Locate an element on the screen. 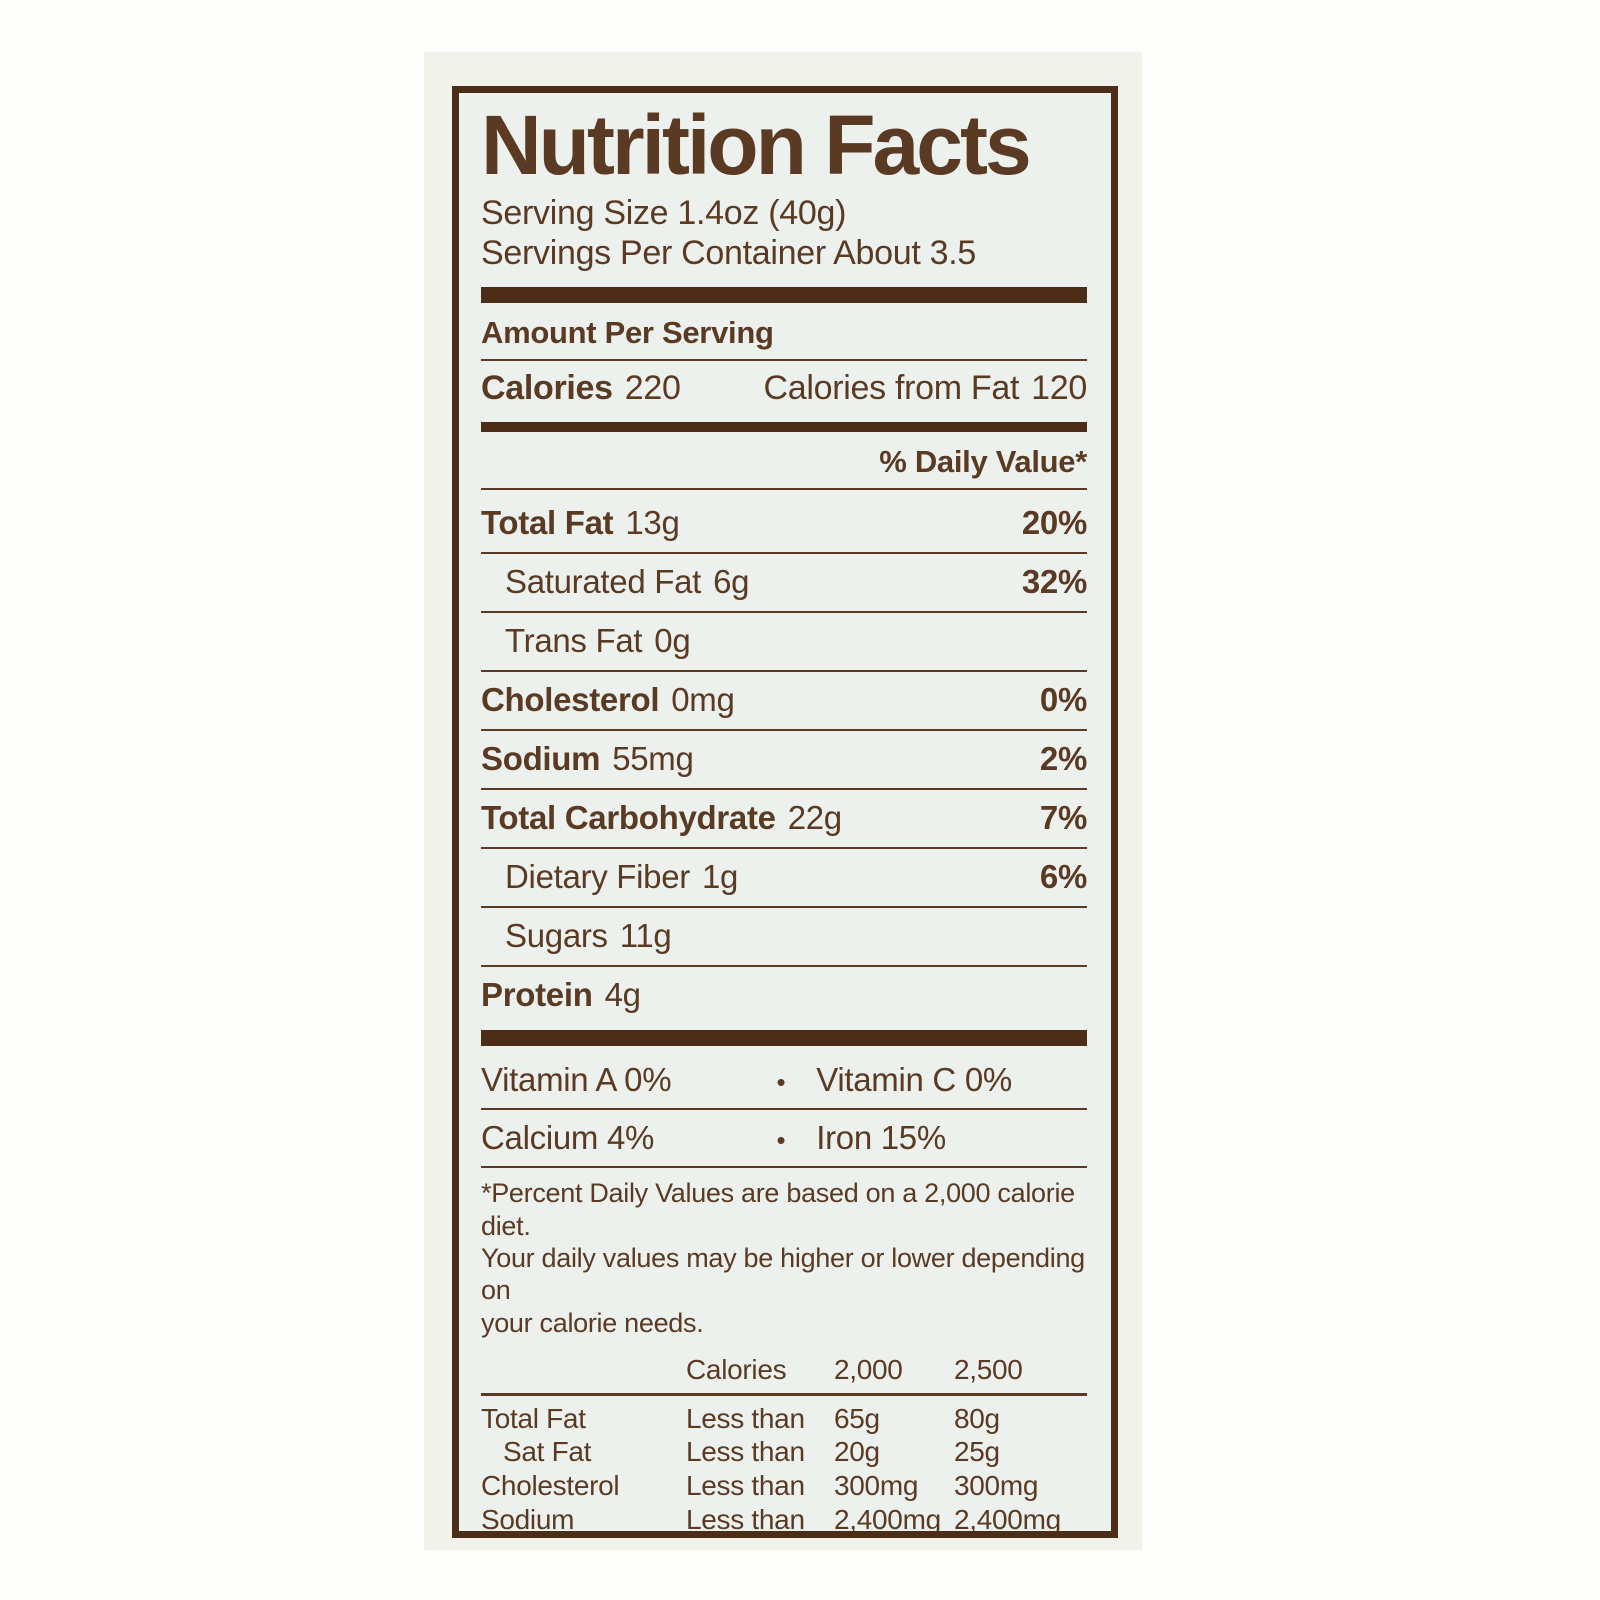 The width and height of the screenshot is (1600, 1600). nutrient-name-amount: Sodium 55mg is located at coordinates (587, 759).